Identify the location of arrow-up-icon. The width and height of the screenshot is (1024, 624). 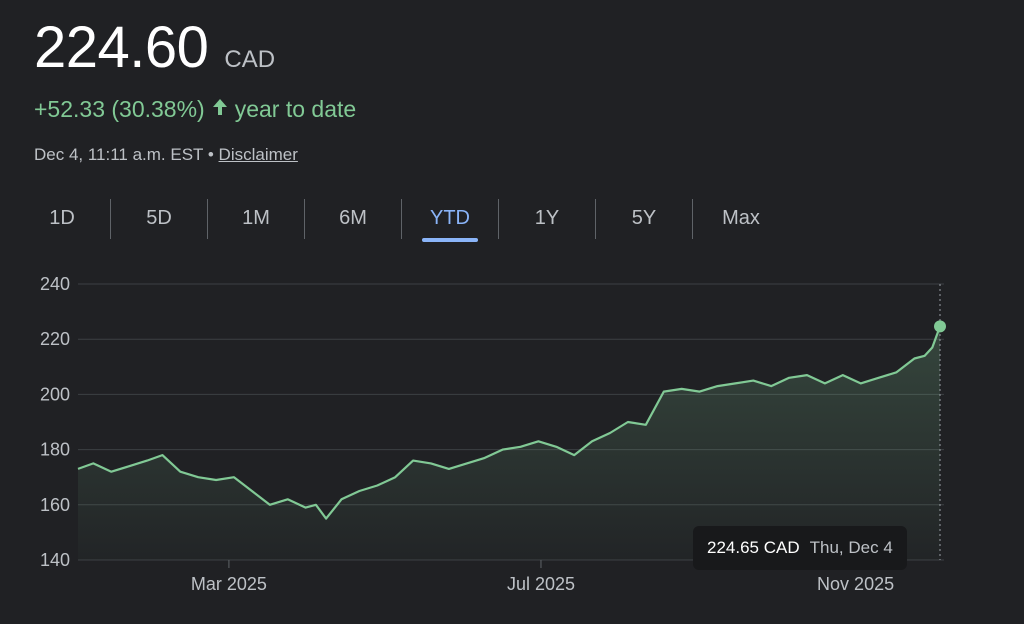
(220, 109).